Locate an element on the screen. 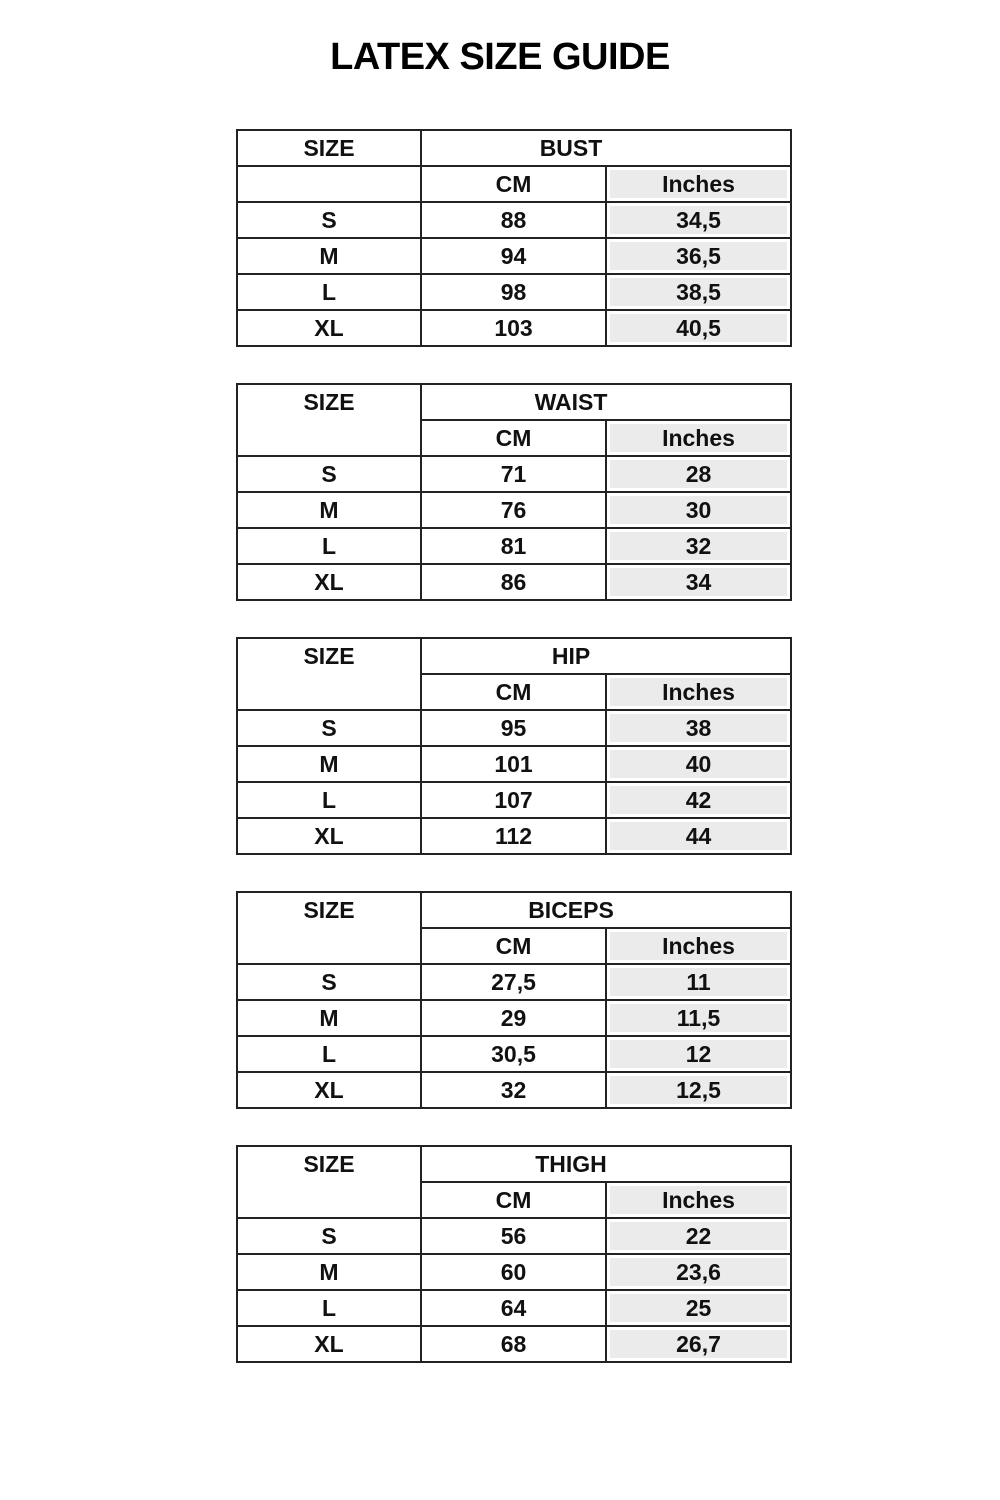  cm-cell: 76 is located at coordinates (513, 510).